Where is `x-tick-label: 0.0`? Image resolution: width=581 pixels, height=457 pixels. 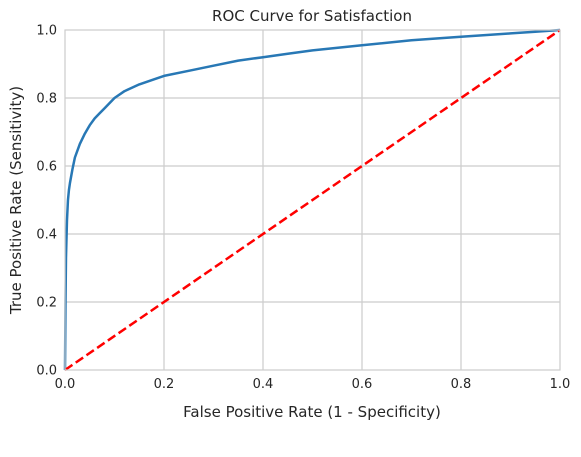
x-tick-label: 0.0 is located at coordinates (65, 384).